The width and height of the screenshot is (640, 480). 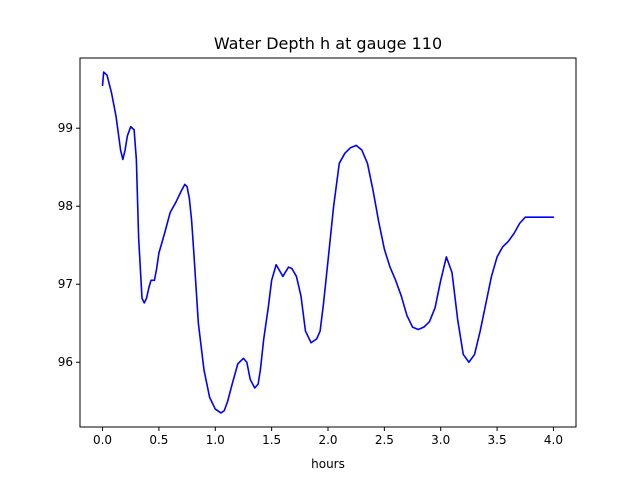 What do you see at coordinates (327, 440) in the screenshot?
I see `x-tick-label: 2.0` at bounding box center [327, 440].